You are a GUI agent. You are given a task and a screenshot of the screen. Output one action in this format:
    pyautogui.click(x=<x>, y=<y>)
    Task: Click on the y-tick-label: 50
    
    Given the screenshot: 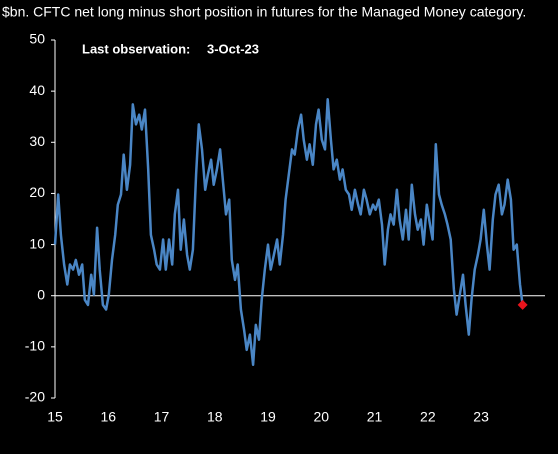 What is the action you would take?
    pyautogui.click(x=37, y=39)
    